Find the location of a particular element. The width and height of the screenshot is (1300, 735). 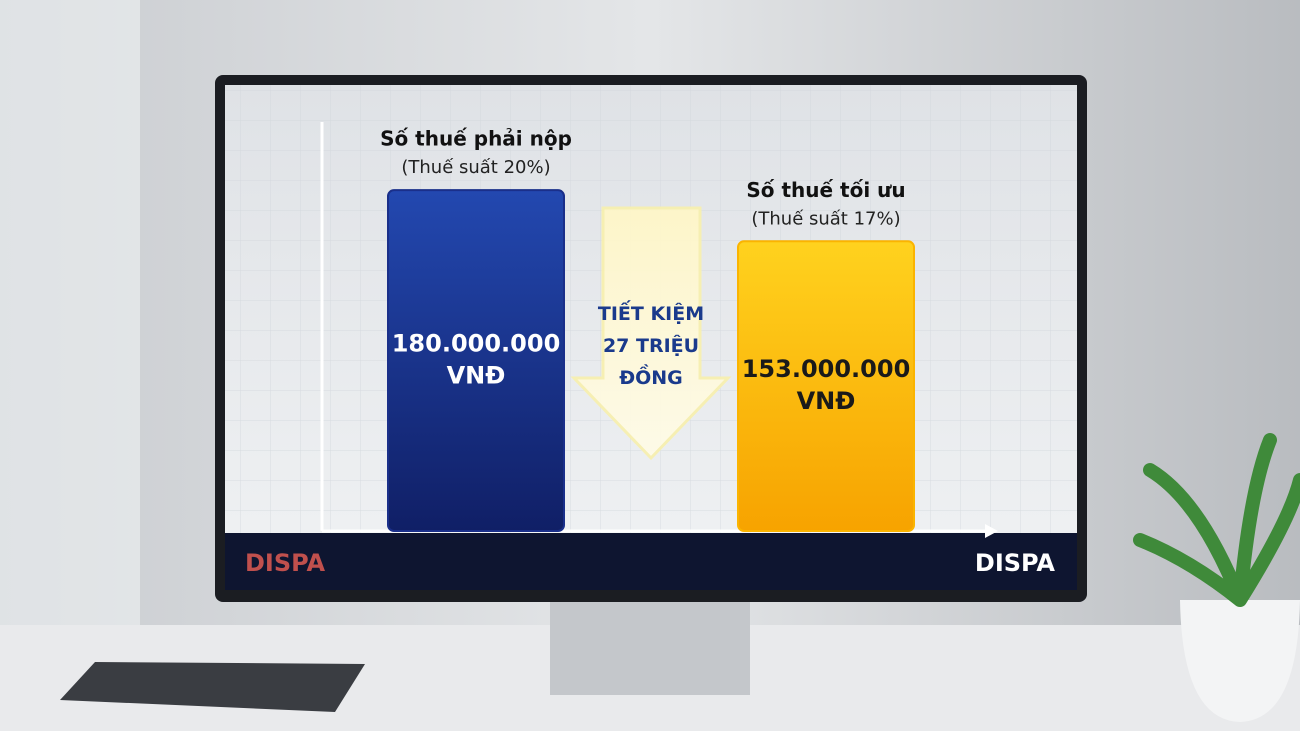

category-label: Số thuế phải nộp is located at coordinates (476, 139).